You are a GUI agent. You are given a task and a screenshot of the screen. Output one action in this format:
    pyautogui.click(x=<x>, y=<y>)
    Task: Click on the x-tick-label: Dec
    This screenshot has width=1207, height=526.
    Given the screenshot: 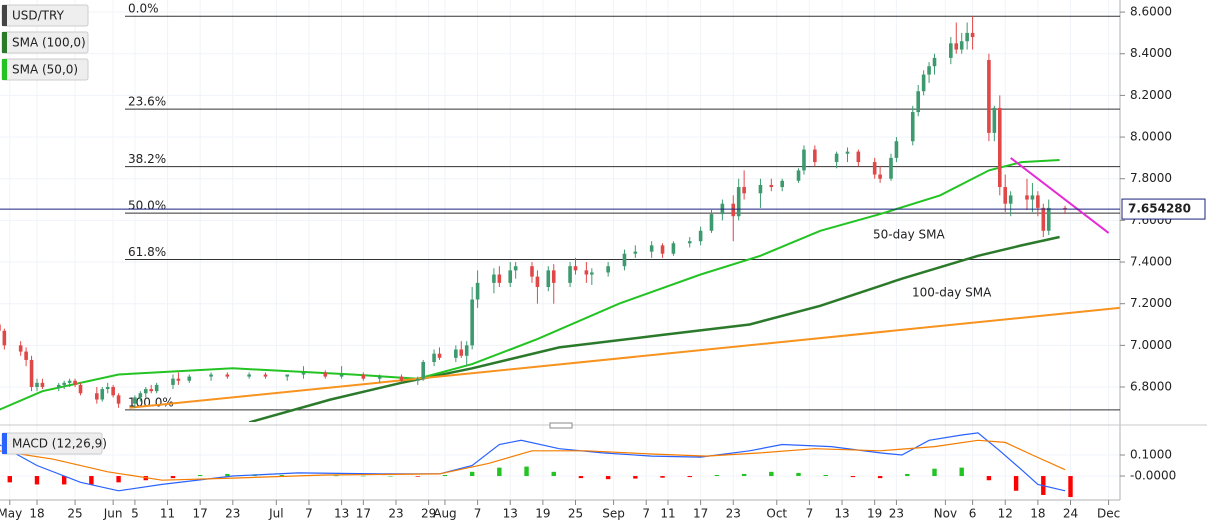 What is the action you would take?
    pyautogui.click(x=1108, y=514)
    